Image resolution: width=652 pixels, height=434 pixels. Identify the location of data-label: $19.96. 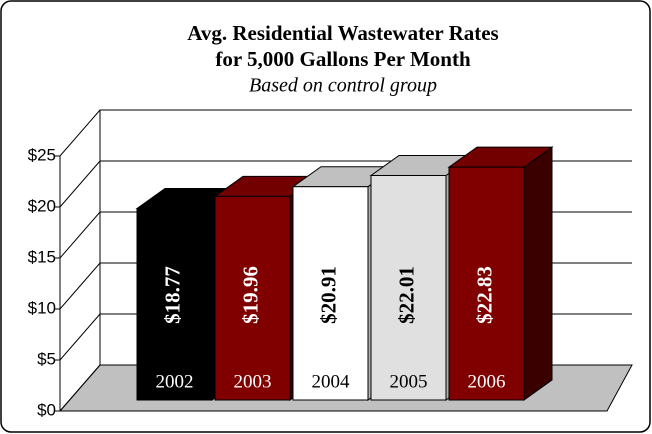
(250, 295).